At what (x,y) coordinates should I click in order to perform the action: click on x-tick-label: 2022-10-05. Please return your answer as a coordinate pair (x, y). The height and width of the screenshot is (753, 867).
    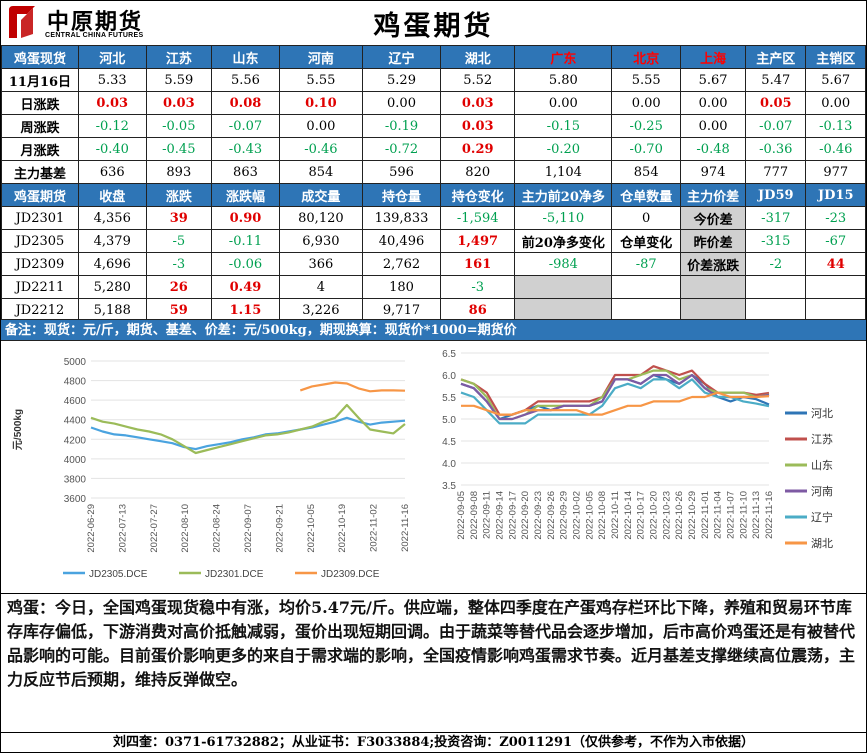
    Looking at the image, I should click on (311, 528).